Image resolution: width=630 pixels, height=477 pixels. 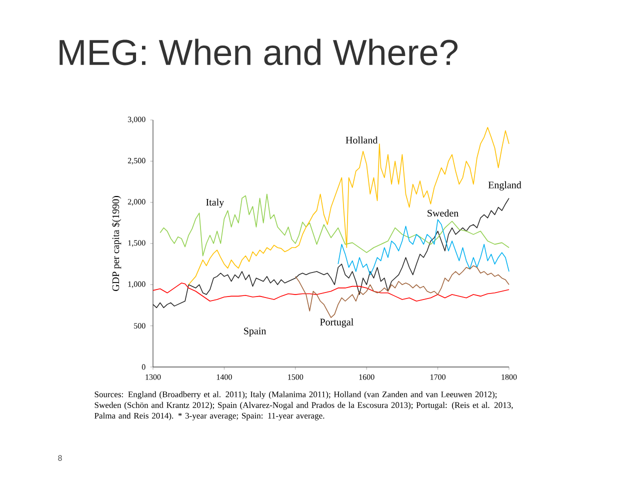 What do you see at coordinates (60, 458) in the screenshot?
I see `text: 8` at bounding box center [60, 458].